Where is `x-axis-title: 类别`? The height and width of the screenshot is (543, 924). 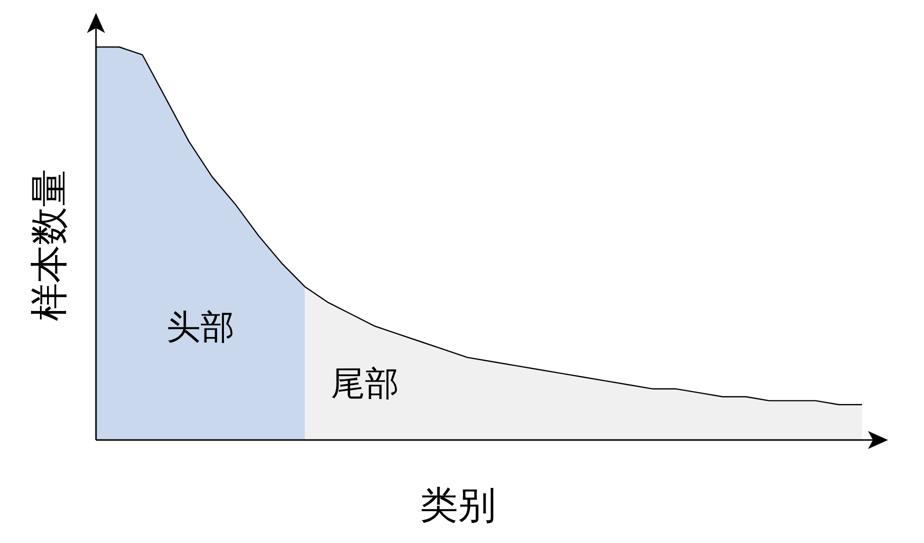
x-axis-title: 类别 is located at coordinates (458, 505).